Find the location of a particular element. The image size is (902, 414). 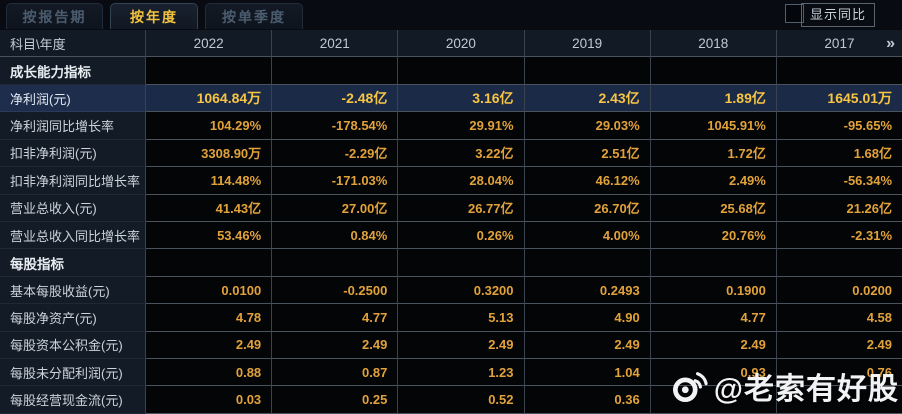

value-cell: 0.3200 is located at coordinates (461, 290).